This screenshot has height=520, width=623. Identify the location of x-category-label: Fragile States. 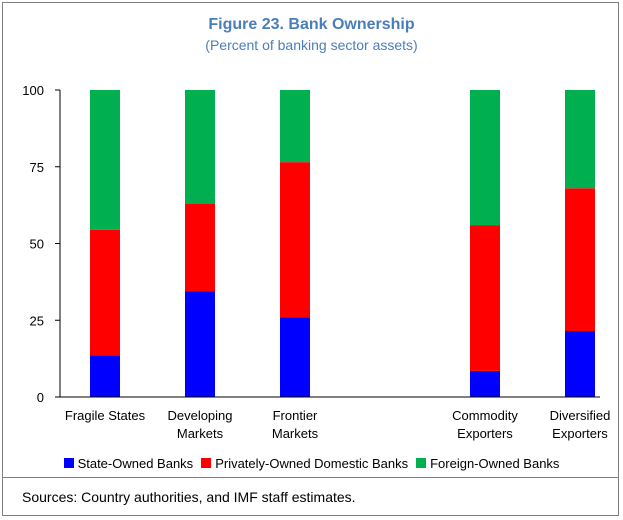
(105, 415).